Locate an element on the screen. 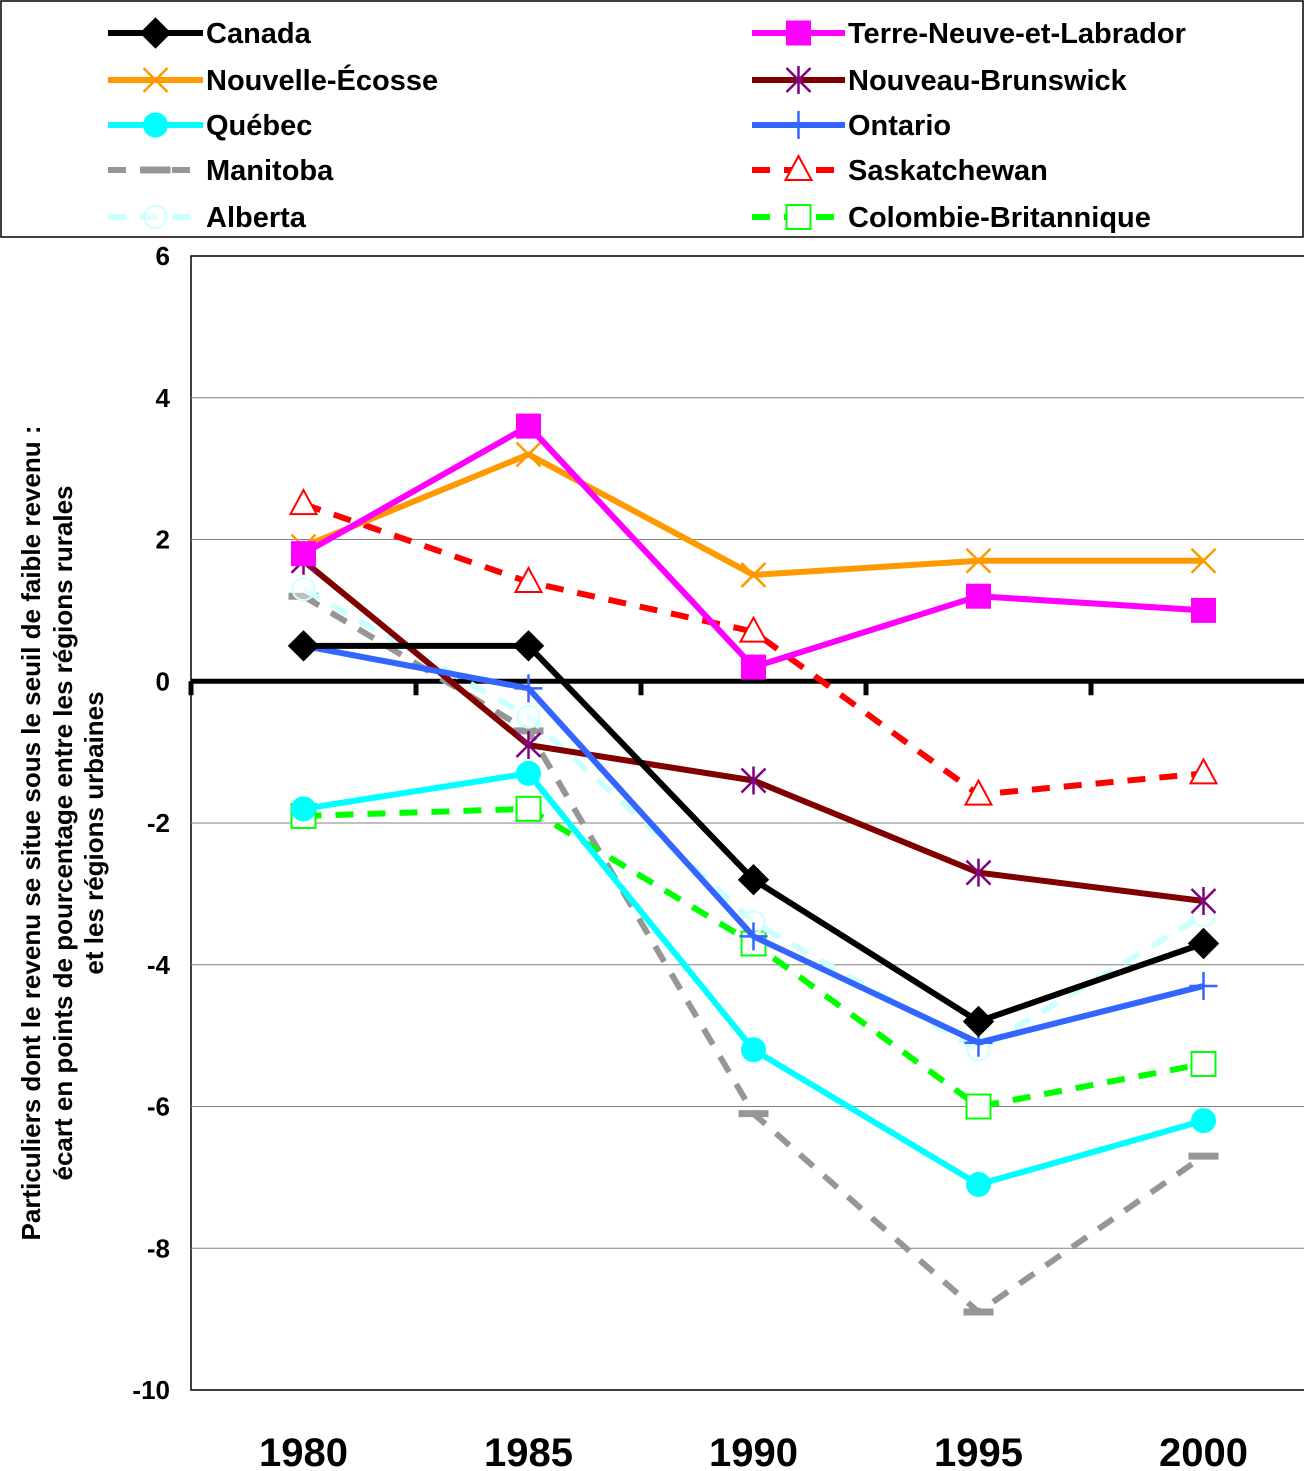 This screenshot has height=1471, width=1304. legend-label: Nouveau-Brunswick is located at coordinates (988, 81).